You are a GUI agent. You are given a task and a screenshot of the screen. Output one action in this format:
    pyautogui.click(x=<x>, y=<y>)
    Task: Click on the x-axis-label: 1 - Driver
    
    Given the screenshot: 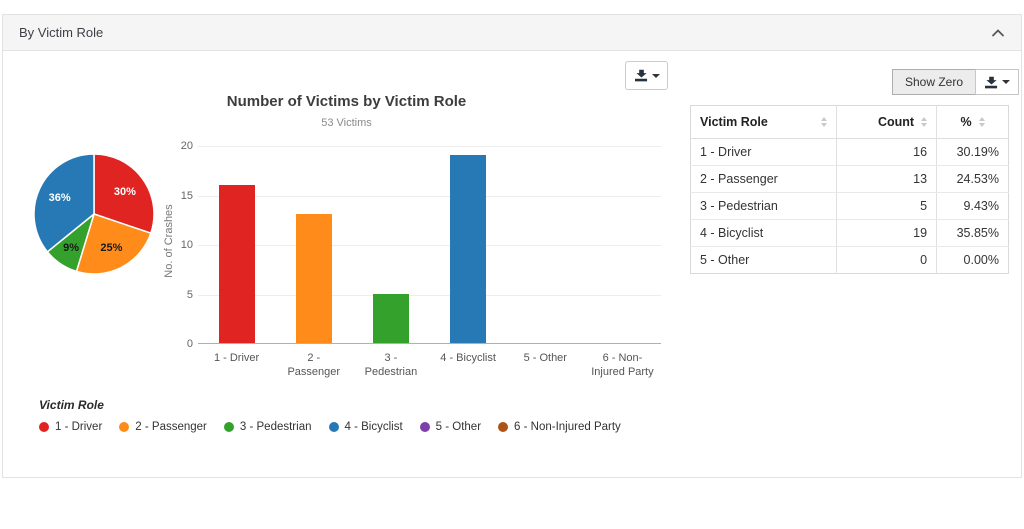 What is the action you would take?
    pyautogui.click(x=236, y=358)
    